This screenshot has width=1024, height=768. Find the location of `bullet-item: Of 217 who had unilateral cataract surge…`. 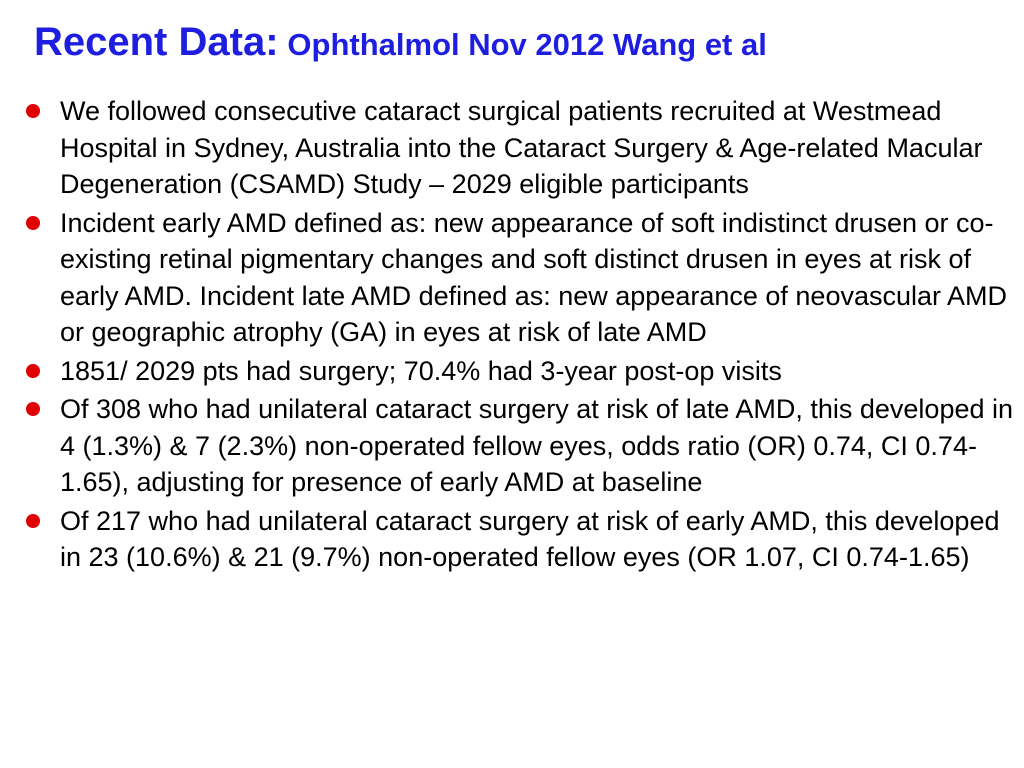

bullet-item: Of 217 who had unilateral cataract surge… is located at coordinates (519, 539).